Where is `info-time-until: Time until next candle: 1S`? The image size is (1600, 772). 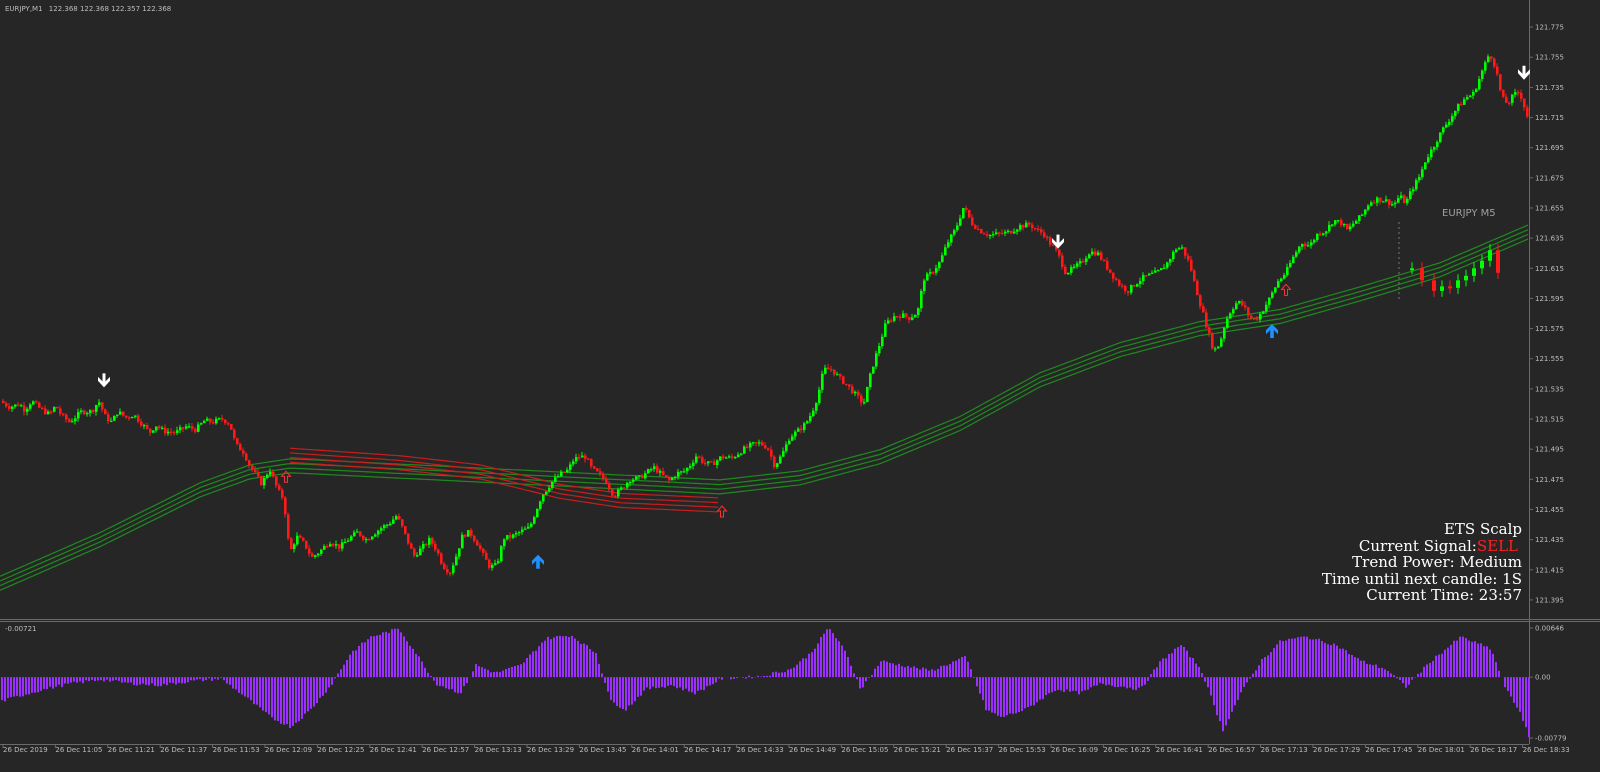 info-time-until: Time until next candle: 1S is located at coordinates (1422, 579).